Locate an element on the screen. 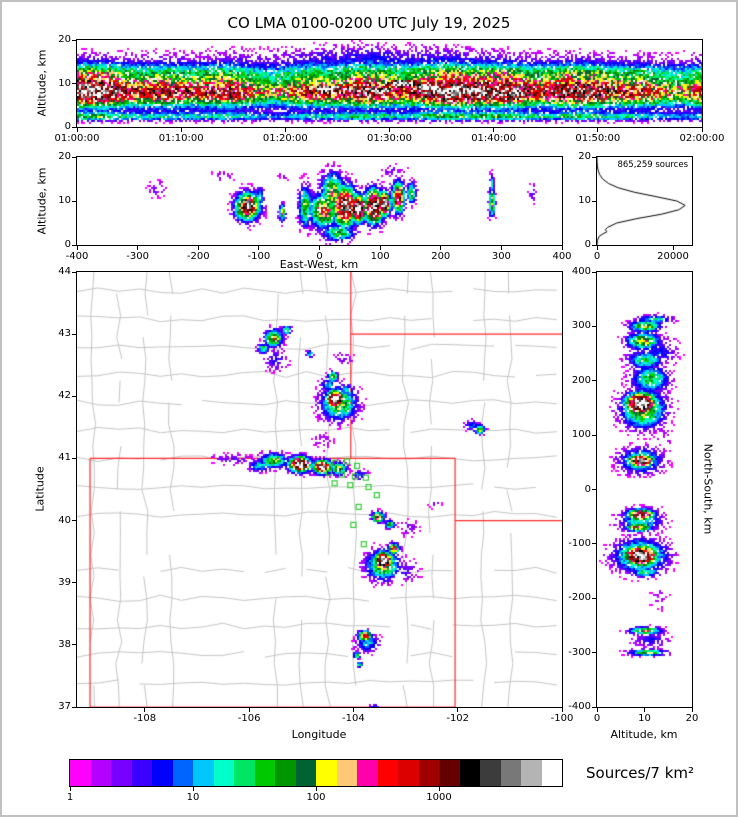  tick-label: 41 is located at coordinates (64, 458).